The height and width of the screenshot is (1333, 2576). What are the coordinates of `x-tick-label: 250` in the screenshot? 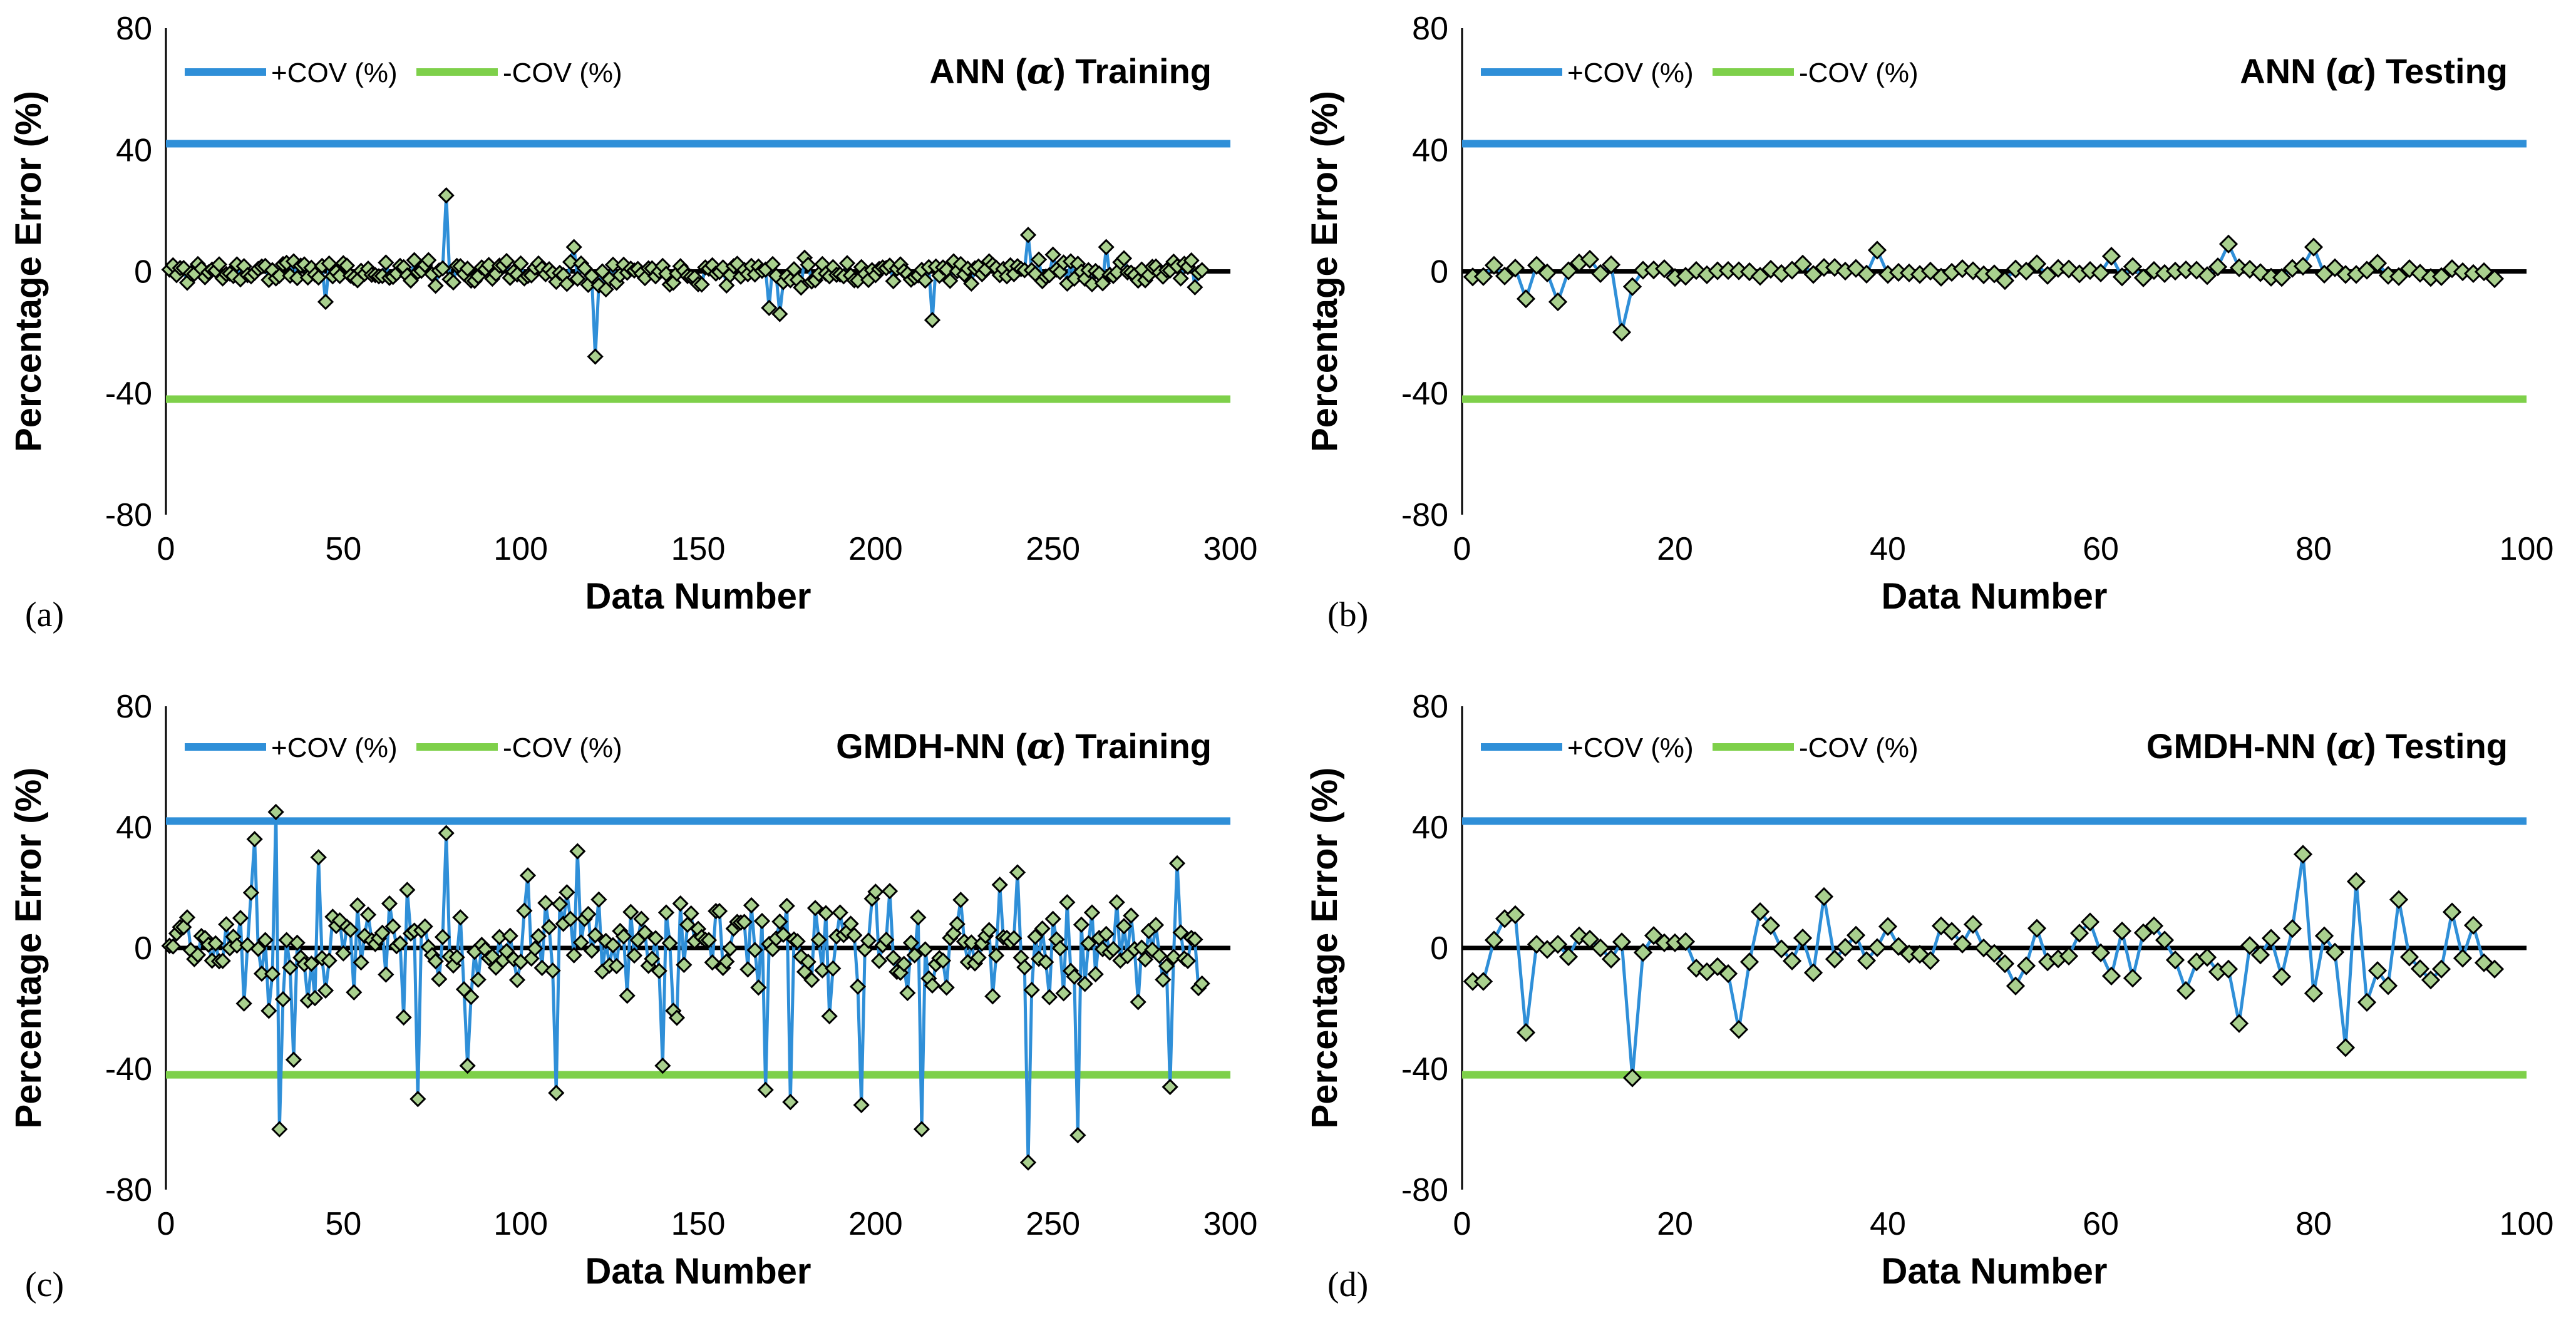 It's located at (1053, 549).